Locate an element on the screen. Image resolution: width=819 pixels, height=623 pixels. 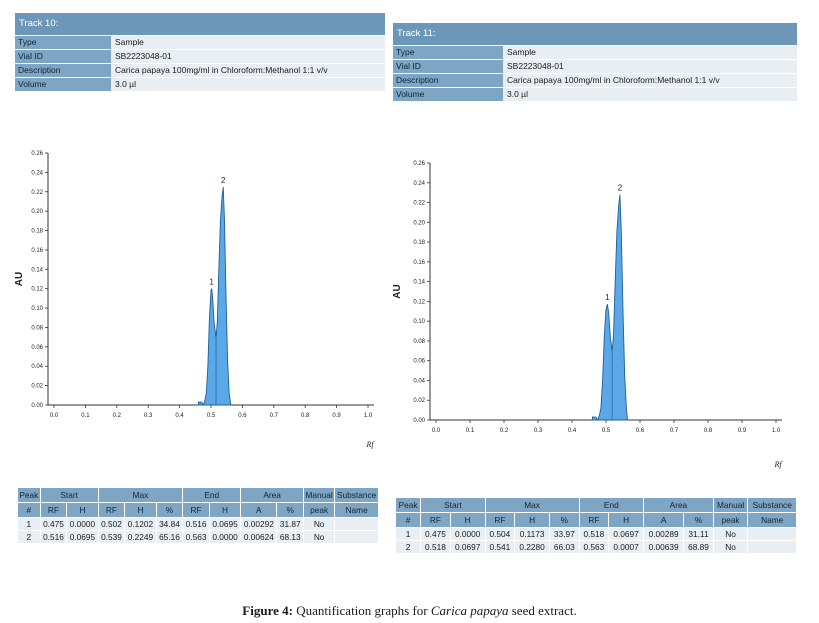
y-tick-label: 0.16 is located at coordinates (419, 263).